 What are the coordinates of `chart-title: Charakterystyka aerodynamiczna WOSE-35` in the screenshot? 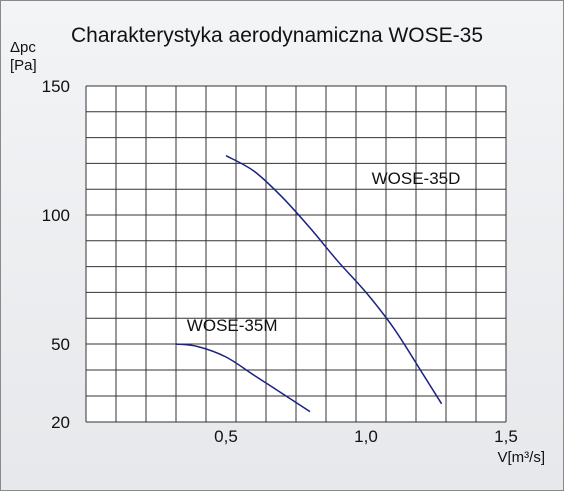 It's located at (277, 35).